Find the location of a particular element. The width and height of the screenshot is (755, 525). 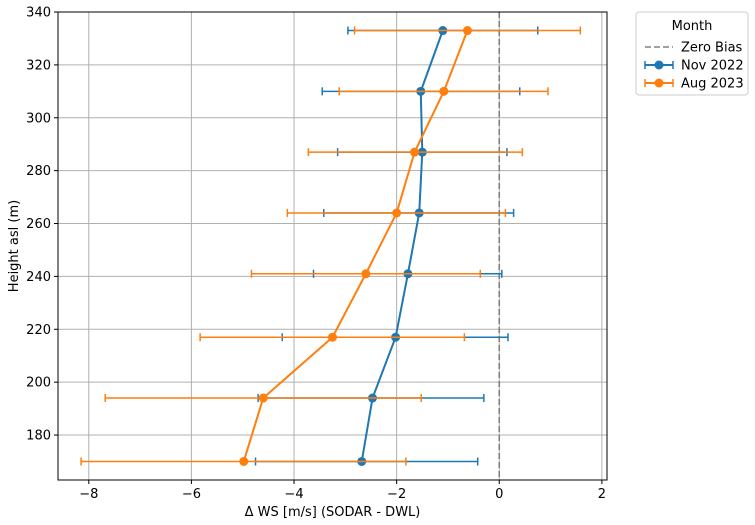

y-tick-label: 280 is located at coordinates (38, 171).